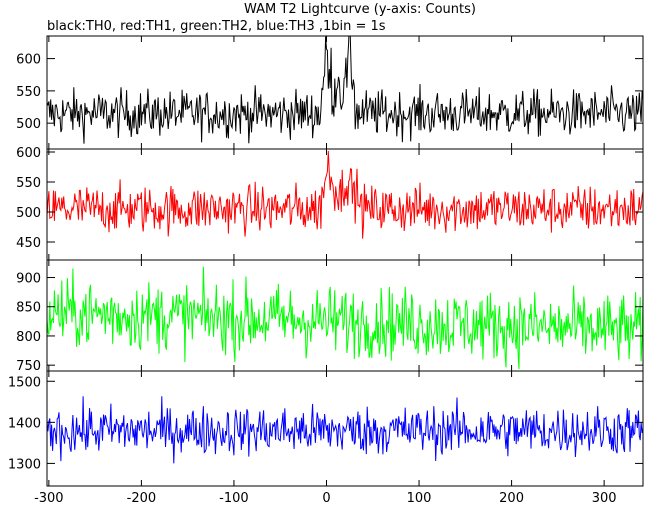 The height and width of the screenshot is (505, 650). What do you see at coordinates (28, 366) in the screenshot?
I see `y-tick-label: 750` at bounding box center [28, 366].